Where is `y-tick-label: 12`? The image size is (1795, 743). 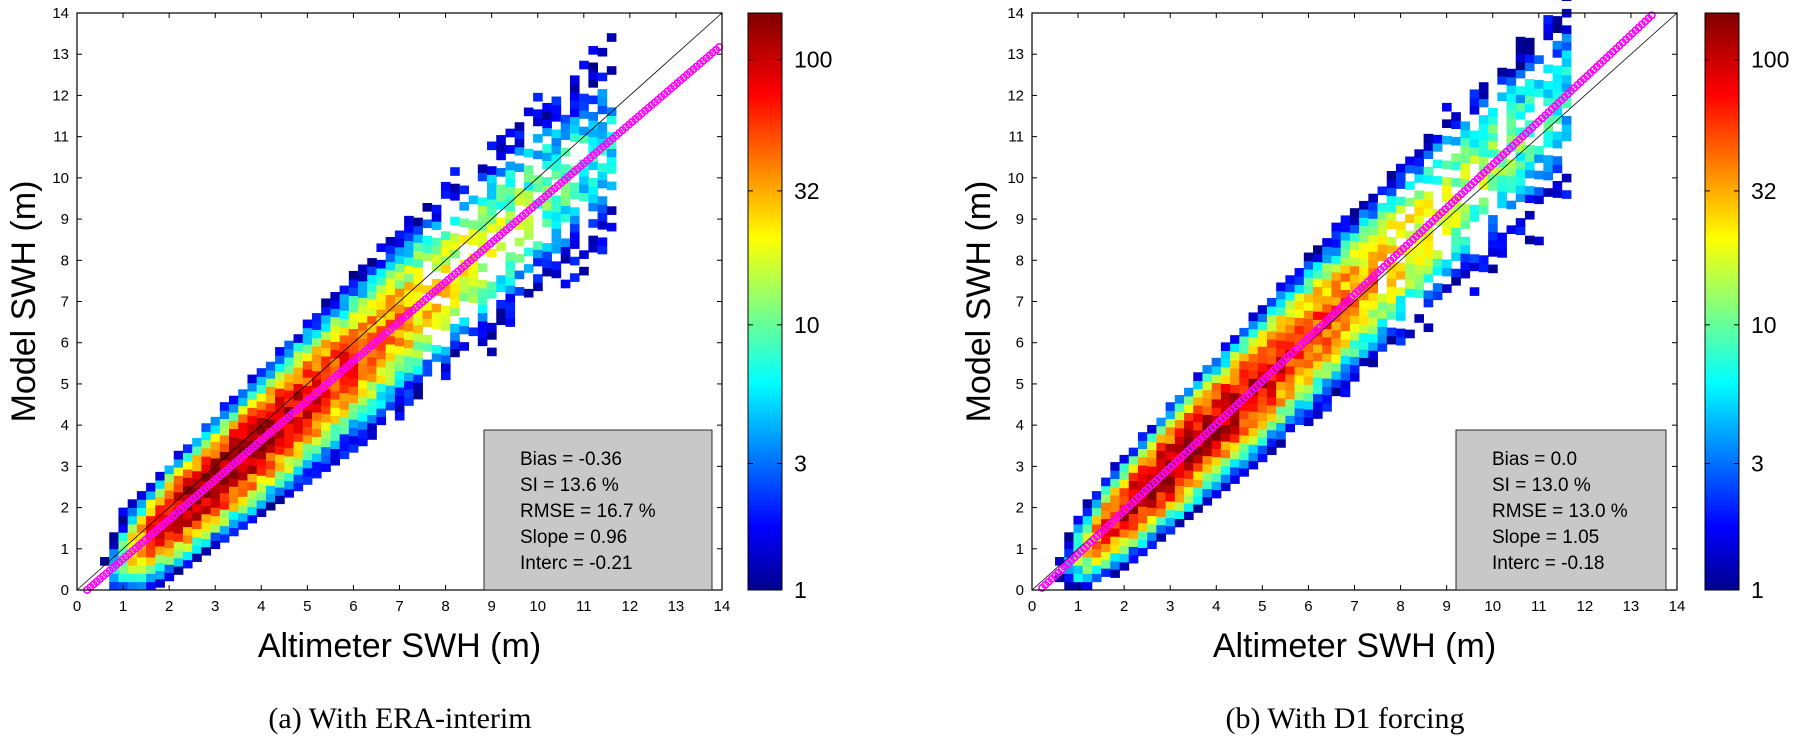
y-tick-label: 12 is located at coordinates (1015, 95).